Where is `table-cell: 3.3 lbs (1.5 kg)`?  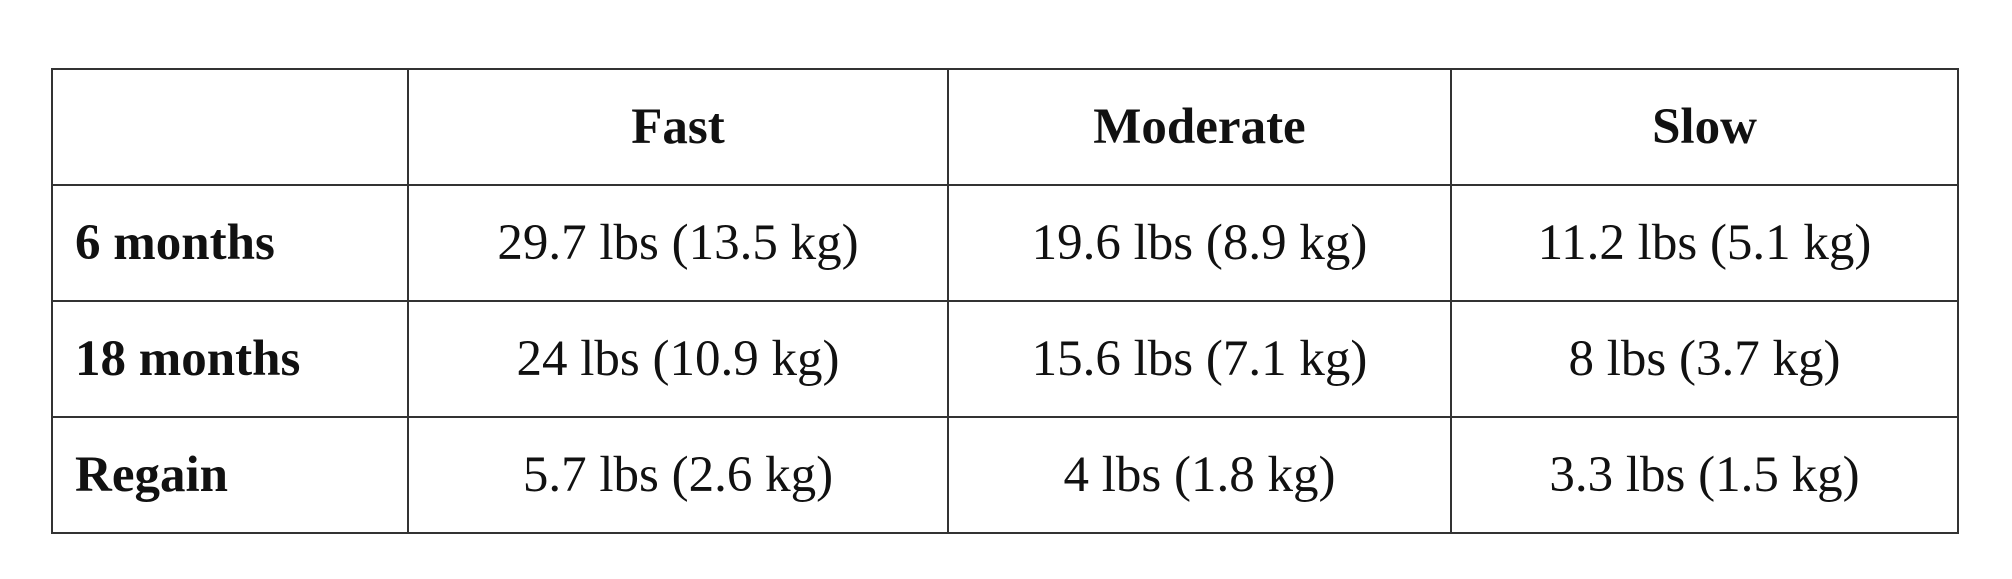
table-cell: 3.3 lbs (1.5 kg) is located at coordinates (1704, 475).